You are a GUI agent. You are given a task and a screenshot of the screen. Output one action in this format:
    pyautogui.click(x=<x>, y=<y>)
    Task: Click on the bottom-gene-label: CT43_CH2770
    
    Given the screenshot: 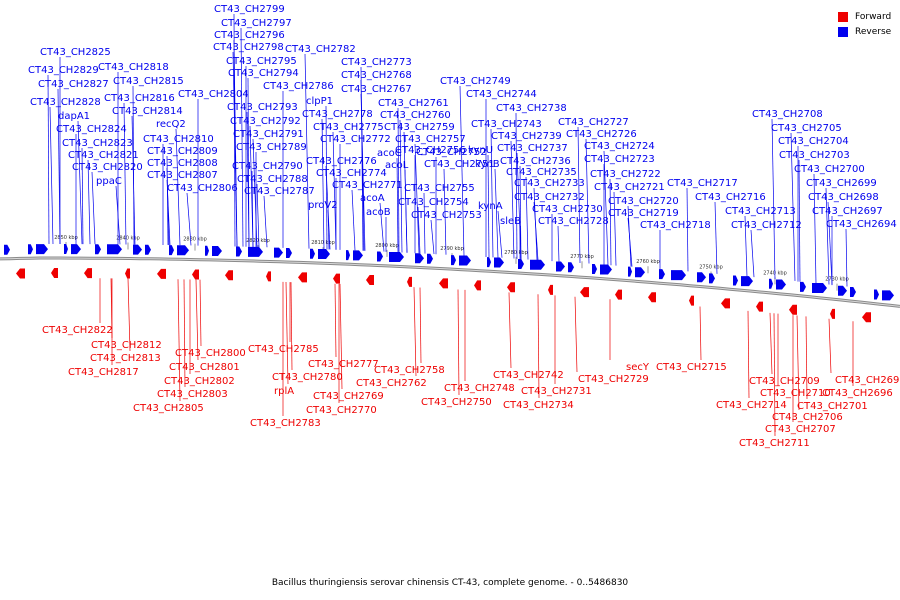 What is the action you would take?
    pyautogui.click(x=341, y=410)
    